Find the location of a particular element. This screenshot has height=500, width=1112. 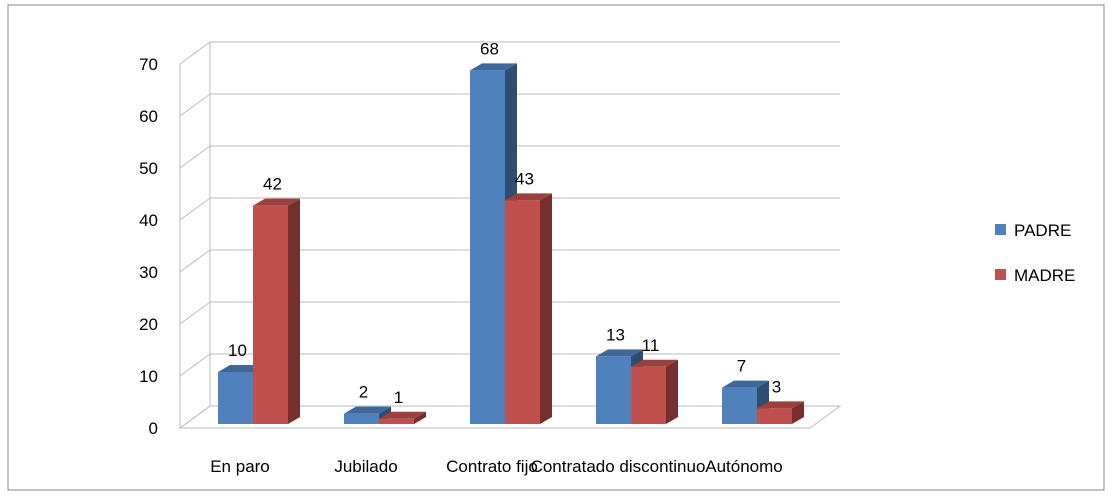

y-tick-label: 30 is located at coordinates (148, 272).